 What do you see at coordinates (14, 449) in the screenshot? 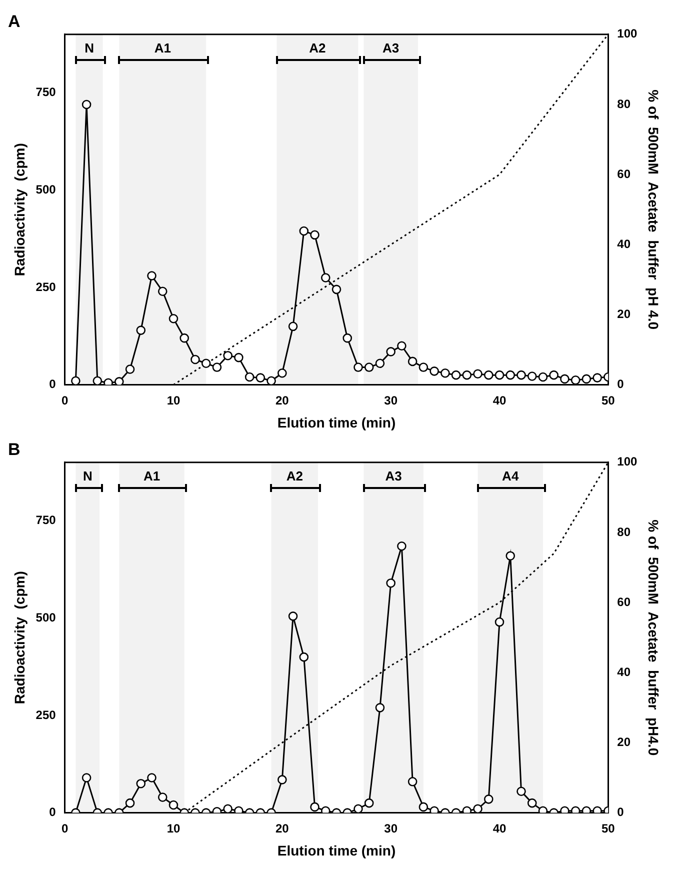
I see `chart-title: B` at bounding box center [14, 449].